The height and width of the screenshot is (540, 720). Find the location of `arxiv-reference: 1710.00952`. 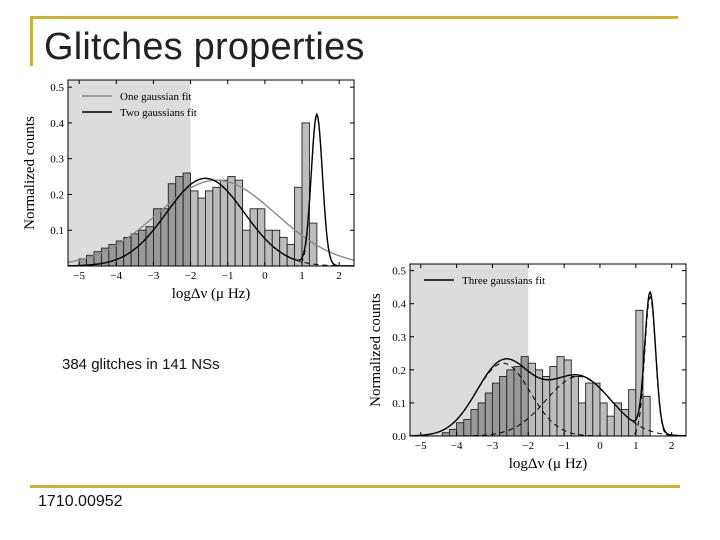

arxiv-reference: 1710.00952 is located at coordinates (80, 501).